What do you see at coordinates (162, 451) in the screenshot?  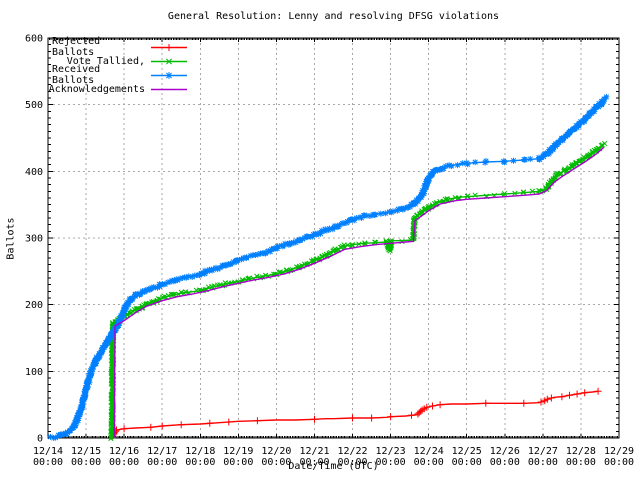 I see `x-tick-label-date: 12/17` at bounding box center [162, 451].